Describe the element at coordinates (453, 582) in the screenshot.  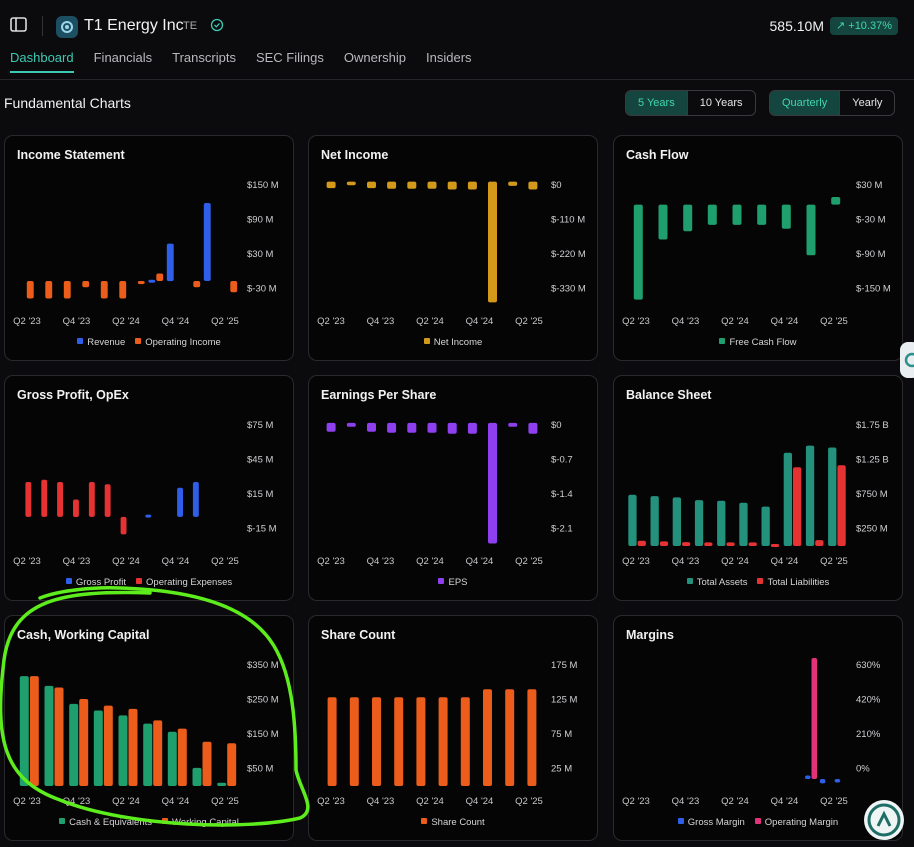
I see `legend-item-eps: EPS` at that location.